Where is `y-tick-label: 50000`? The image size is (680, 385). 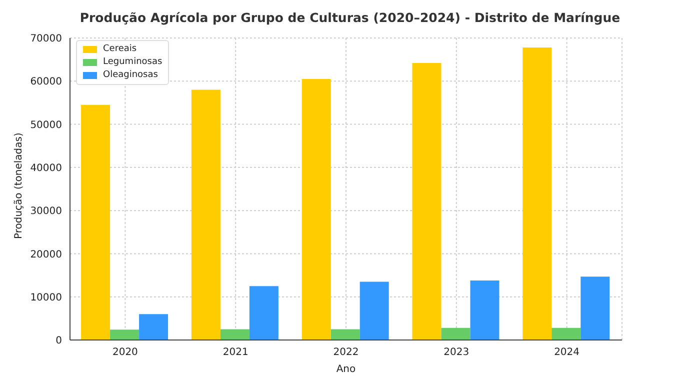 y-tick-label: 50000 is located at coordinates (46, 125).